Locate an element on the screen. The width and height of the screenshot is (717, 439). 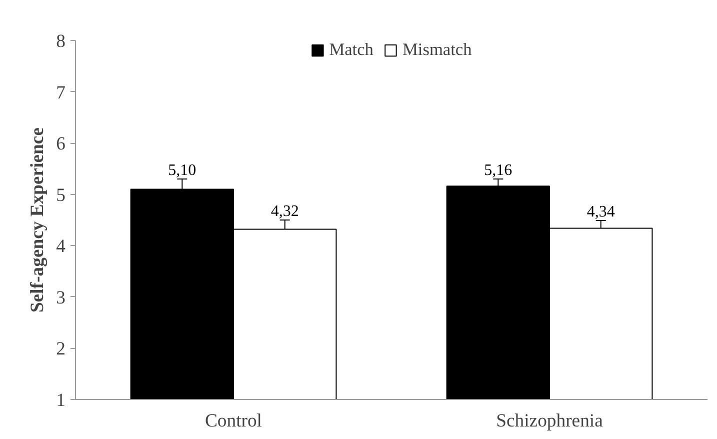
y-tick-label: 6 is located at coordinates (61, 144).